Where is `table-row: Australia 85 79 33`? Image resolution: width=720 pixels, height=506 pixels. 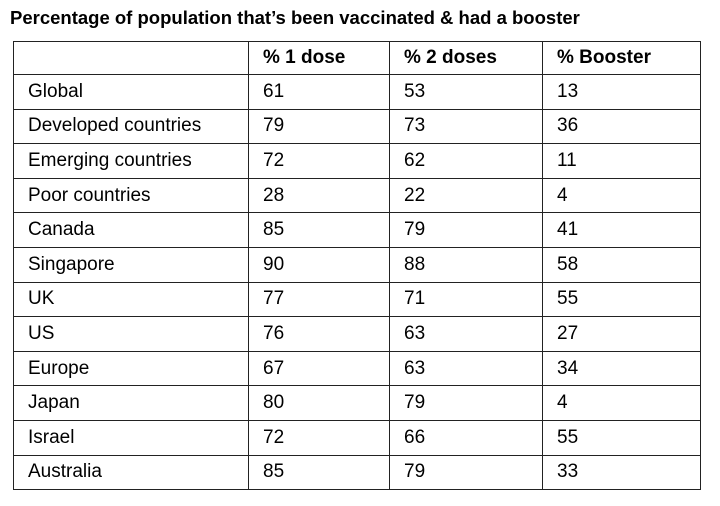
table-row: Australia 85 79 33 is located at coordinates (357, 472).